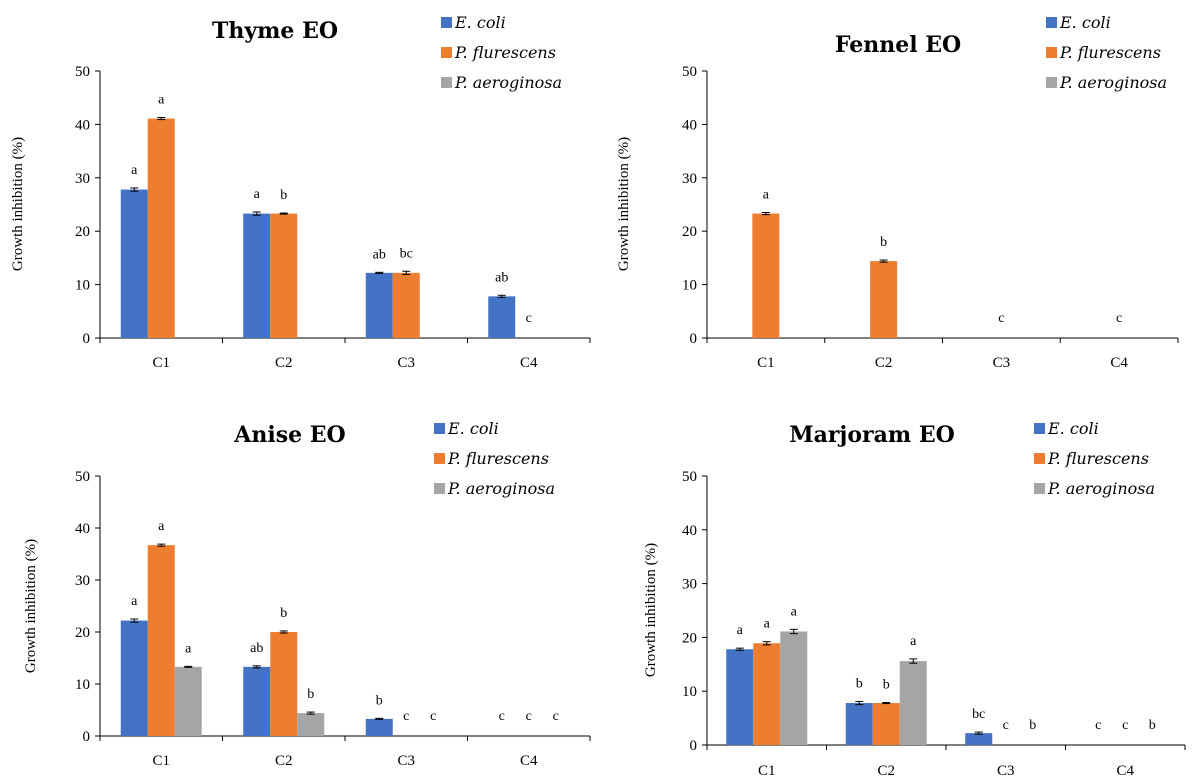 The height and width of the screenshot is (778, 1193). Describe the element at coordinates (284, 684) in the screenshot. I see `anise-eo-bar-p-flurescens-c2` at that location.